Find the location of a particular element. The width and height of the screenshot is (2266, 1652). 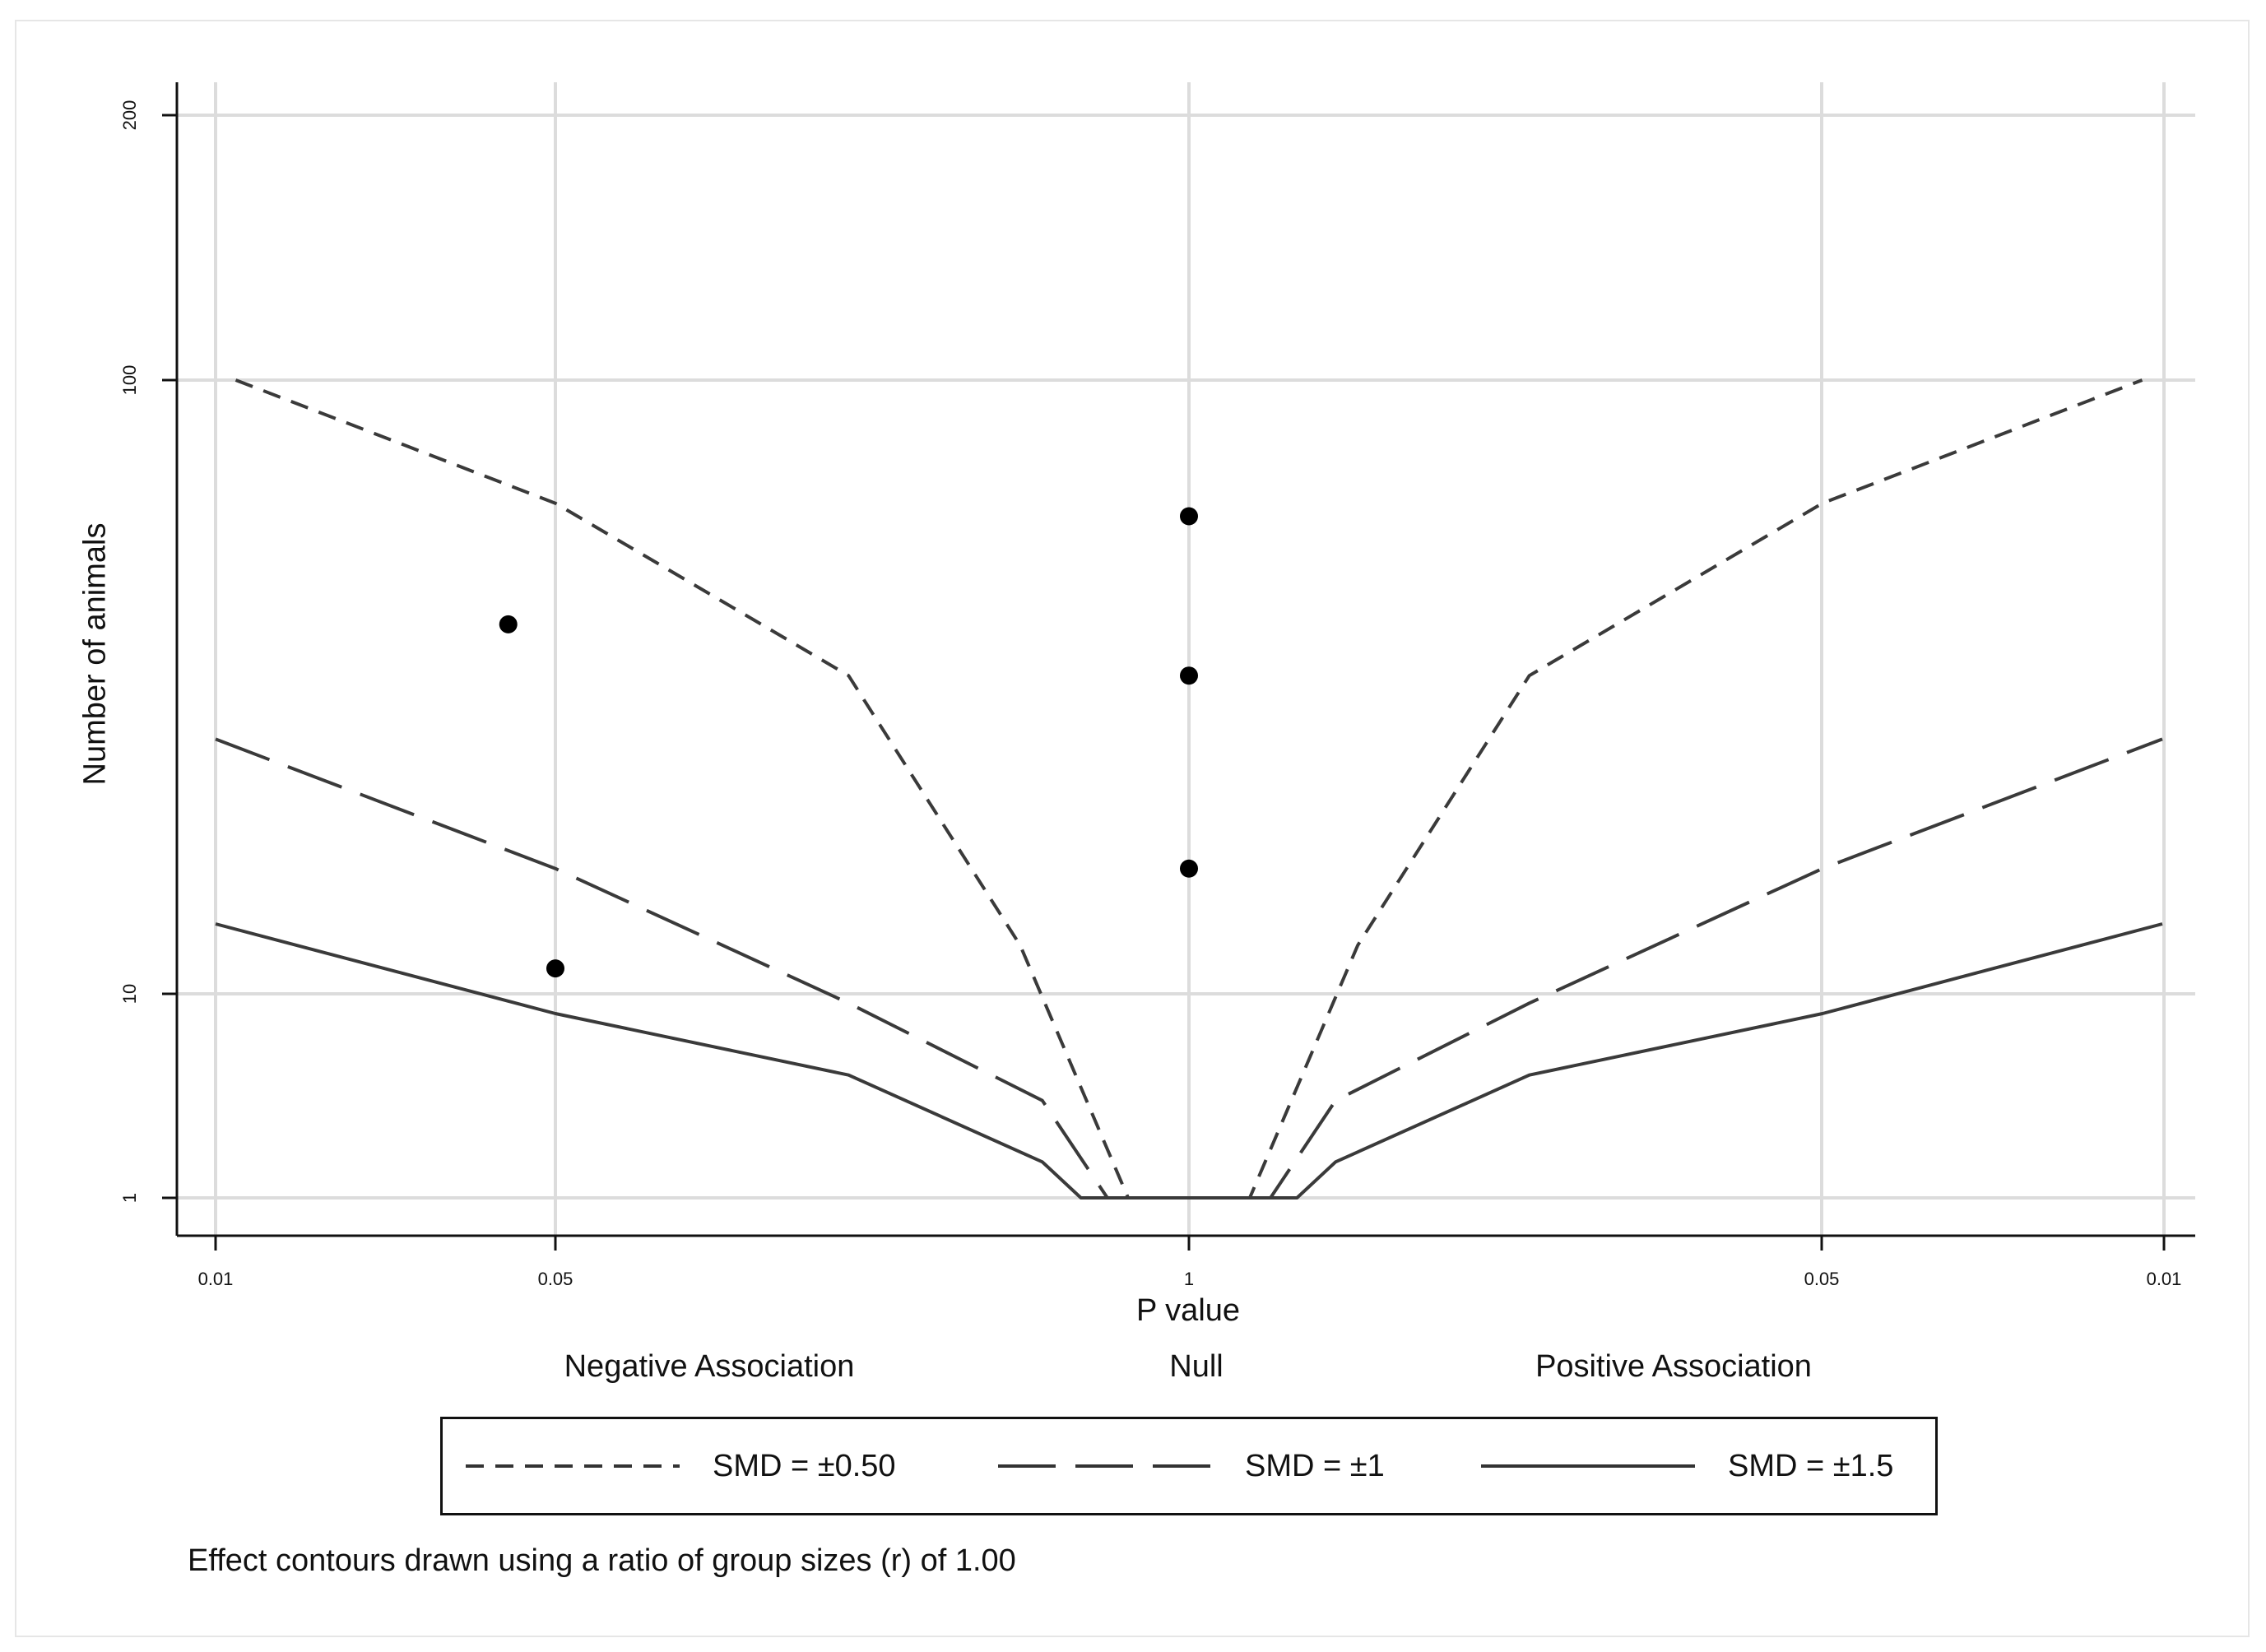

data-points is located at coordinates (849, 743).